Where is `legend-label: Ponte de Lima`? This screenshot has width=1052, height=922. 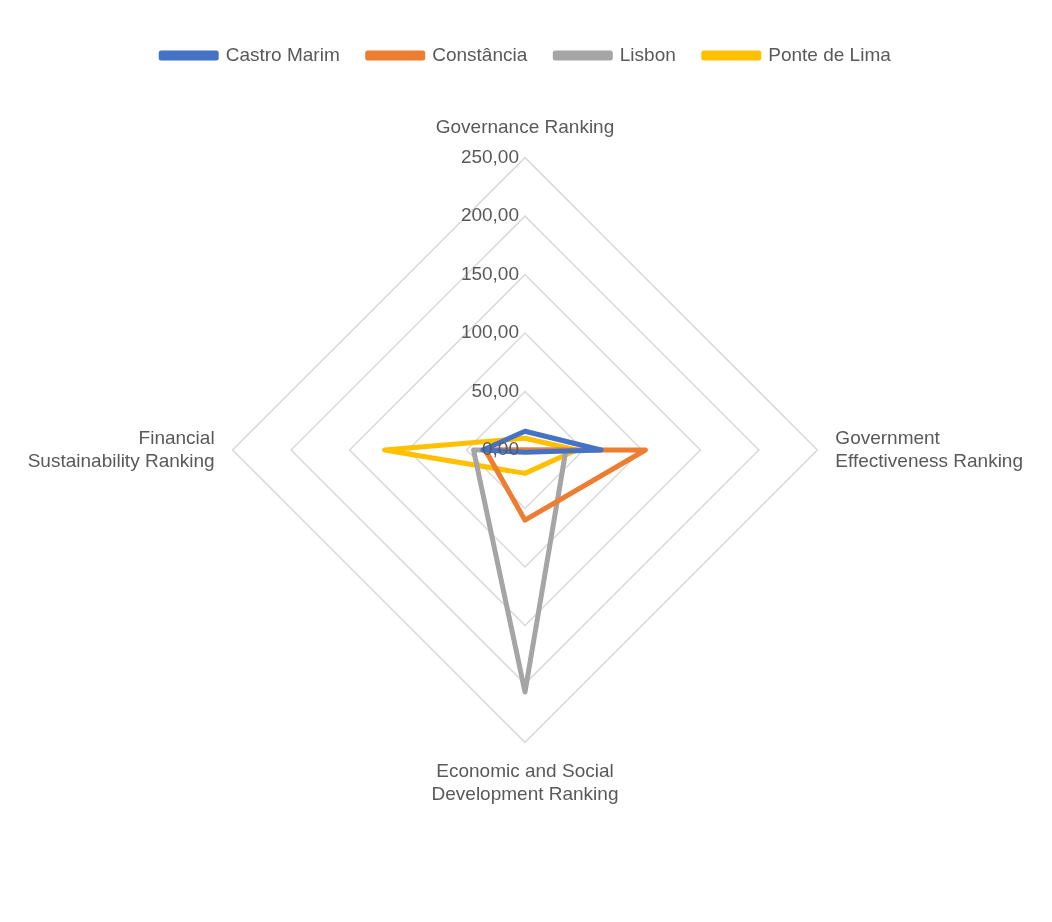 legend-label: Ponte de Lima is located at coordinates (830, 54).